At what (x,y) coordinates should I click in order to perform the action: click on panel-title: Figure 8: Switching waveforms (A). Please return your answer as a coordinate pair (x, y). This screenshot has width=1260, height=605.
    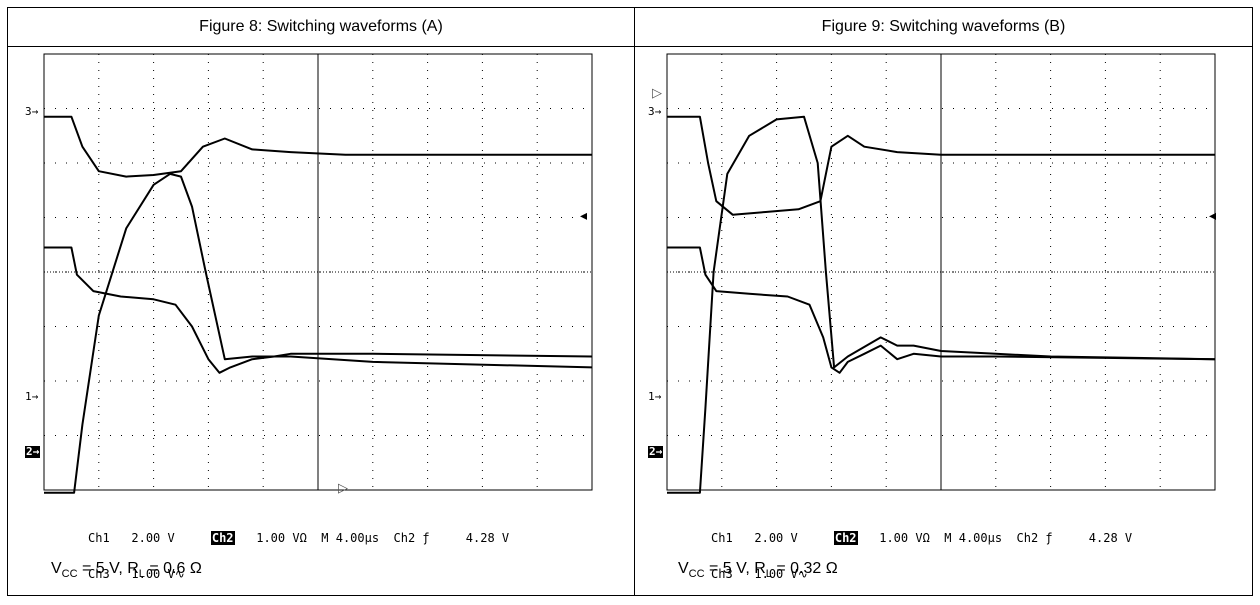
    Looking at the image, I should click on (321, 27).